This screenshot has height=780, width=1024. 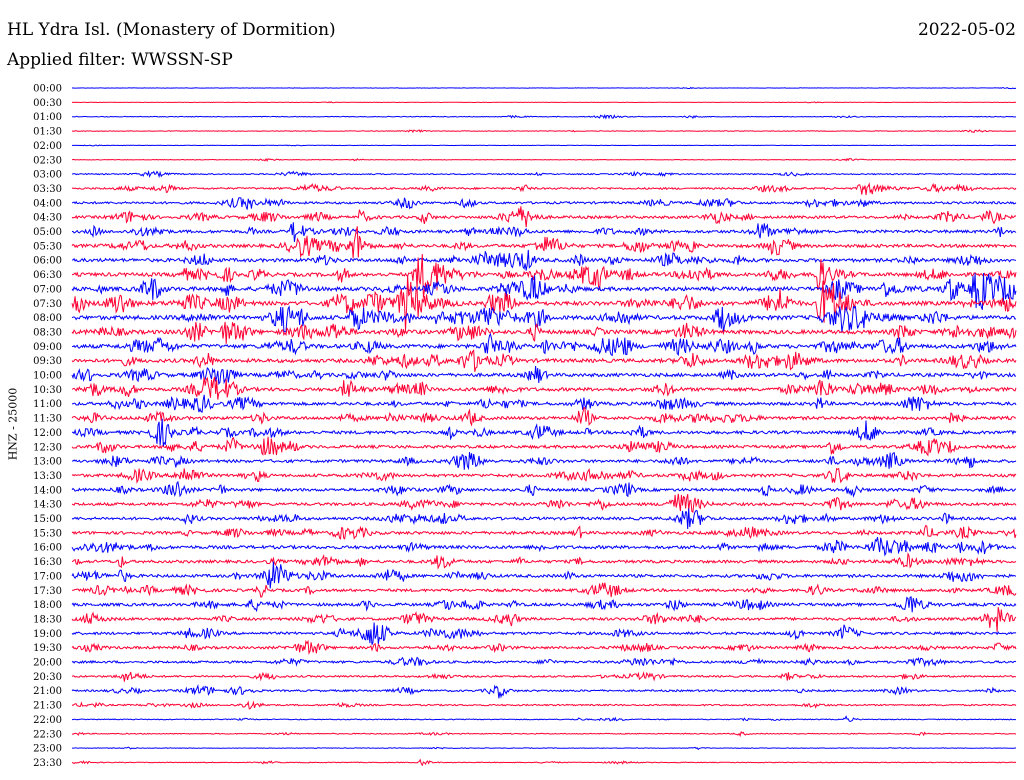 I want to click on row-time-label: 03:00, so click(x=47, y=175).